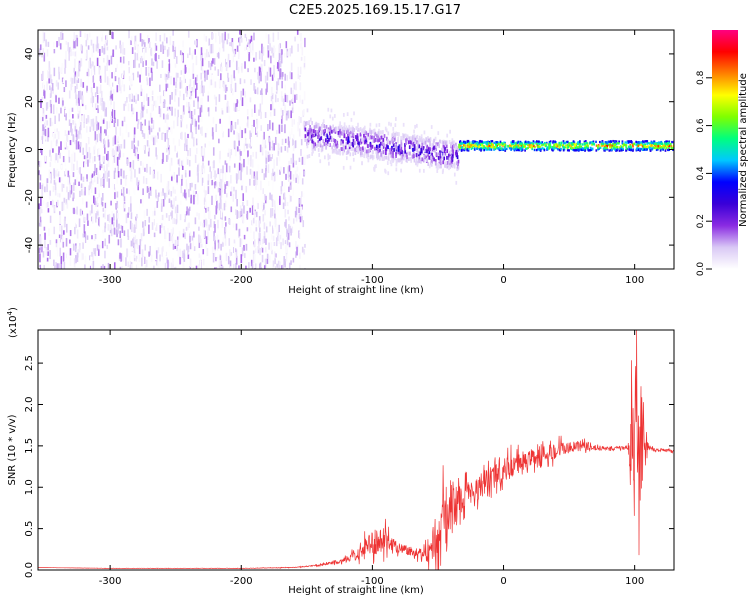 The height and width of the screenshot is (604, 750). Describe the element at coordinates (29, 487) in the screenshot. I see `y-tick-label: 1.0` at that location.